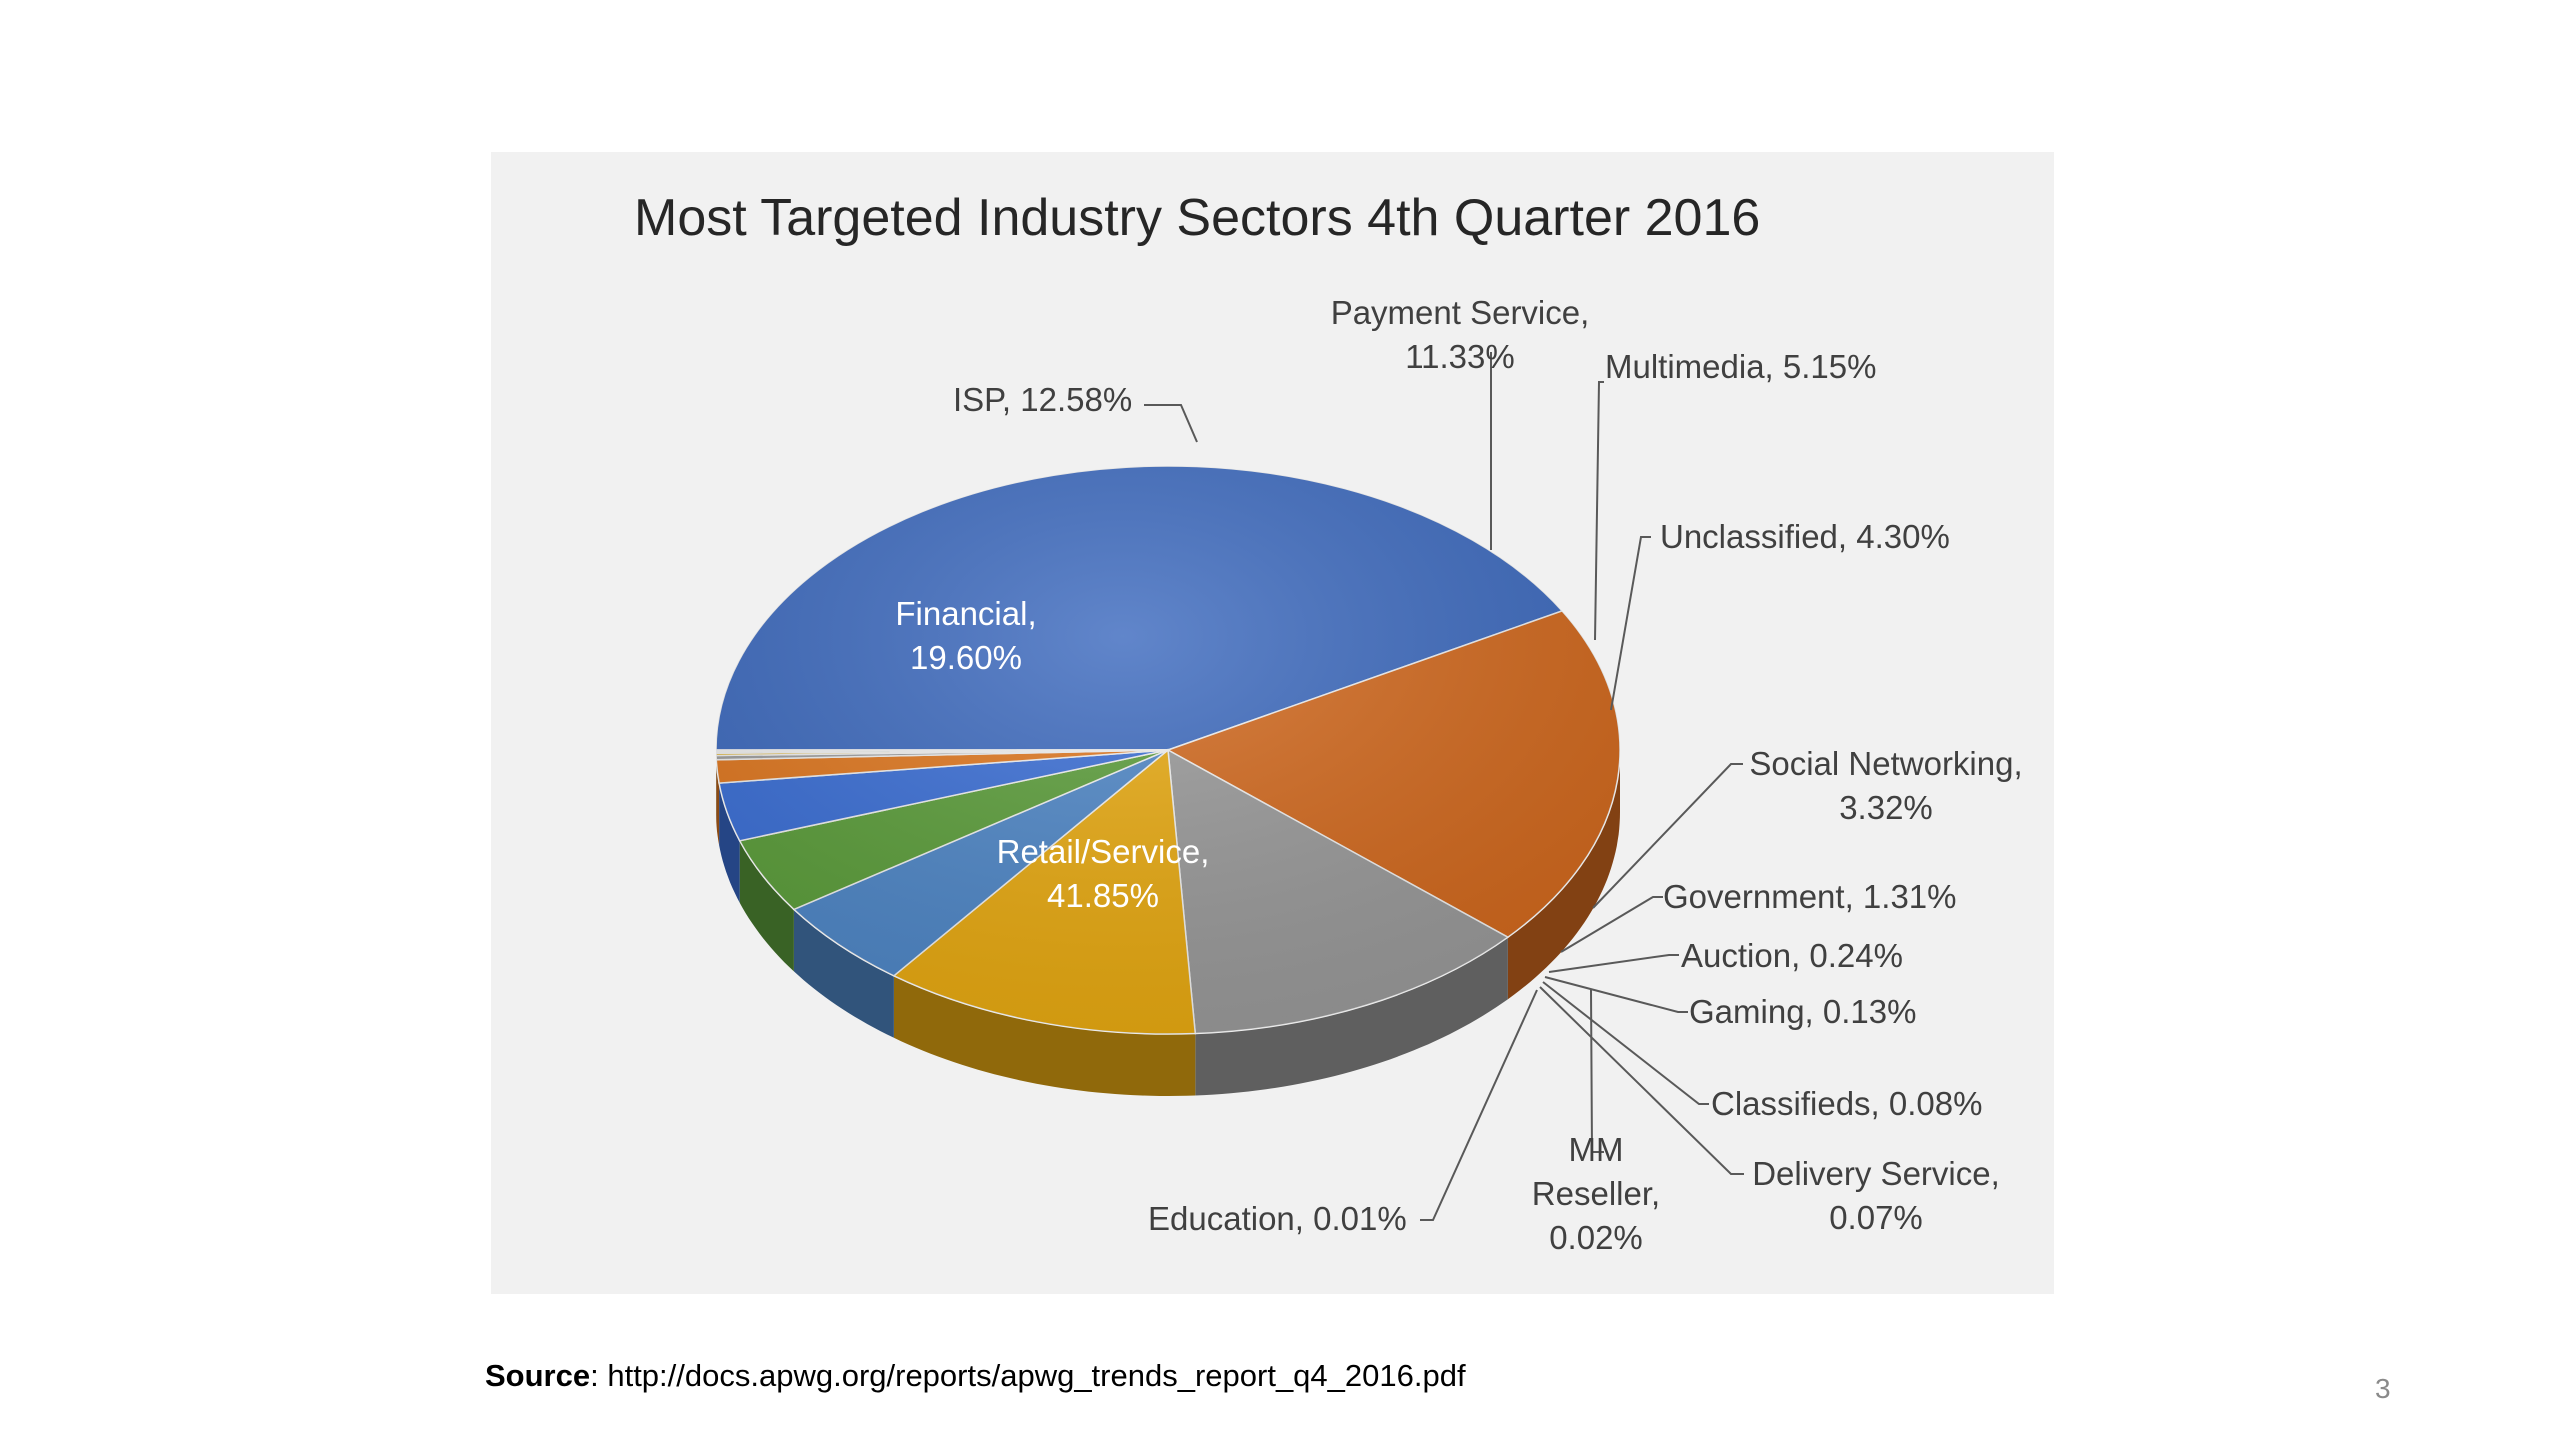 Image resolution: width=2560 pixels, height=1440 pixels. I want to click on pie-side-social-networking, so click(729, 843).